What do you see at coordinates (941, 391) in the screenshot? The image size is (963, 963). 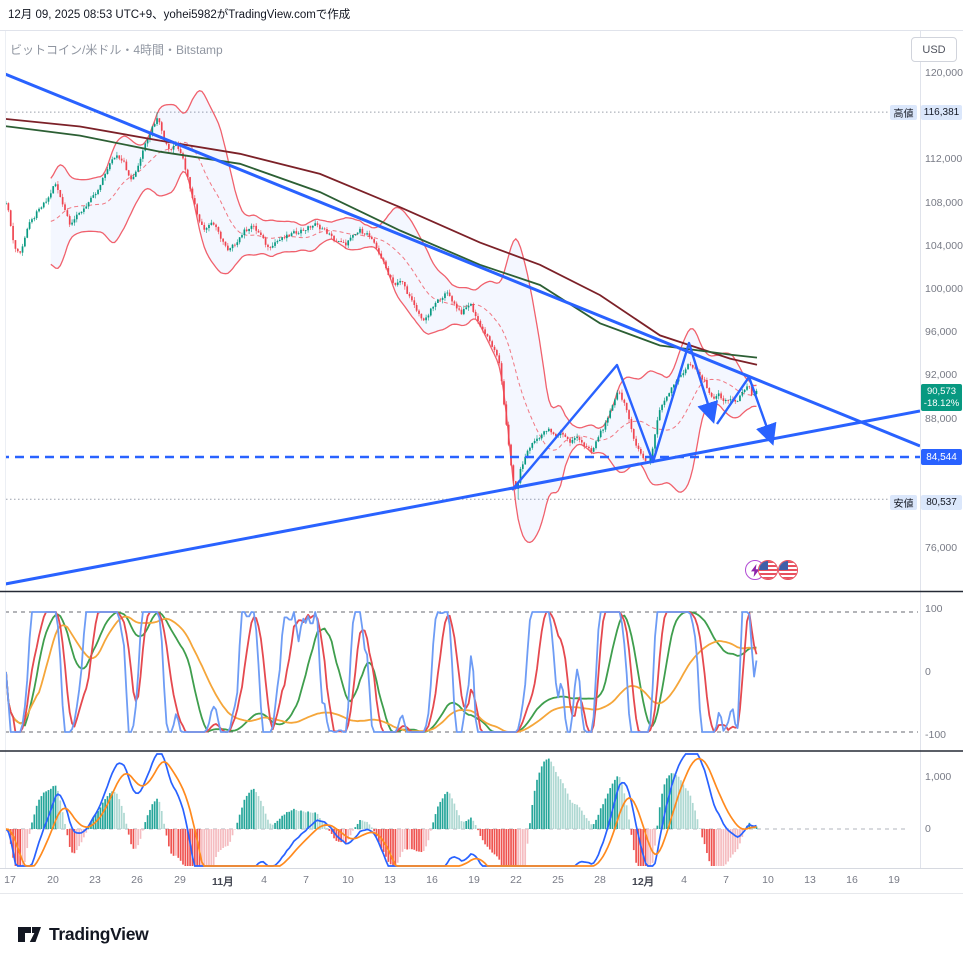 I see `last-price: 90,573` at bounding box center [941, 391].